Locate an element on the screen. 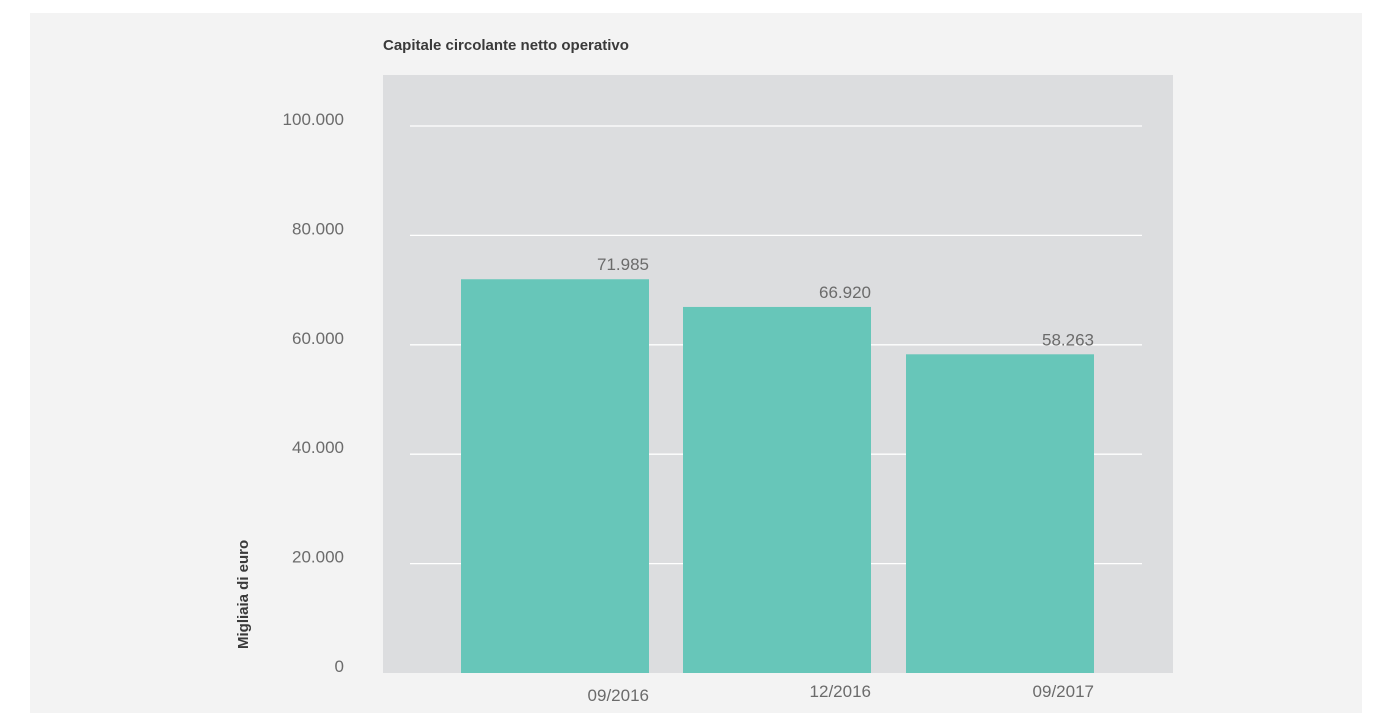  y-tick-label: 60.000 is located at coordinates (318, 338).